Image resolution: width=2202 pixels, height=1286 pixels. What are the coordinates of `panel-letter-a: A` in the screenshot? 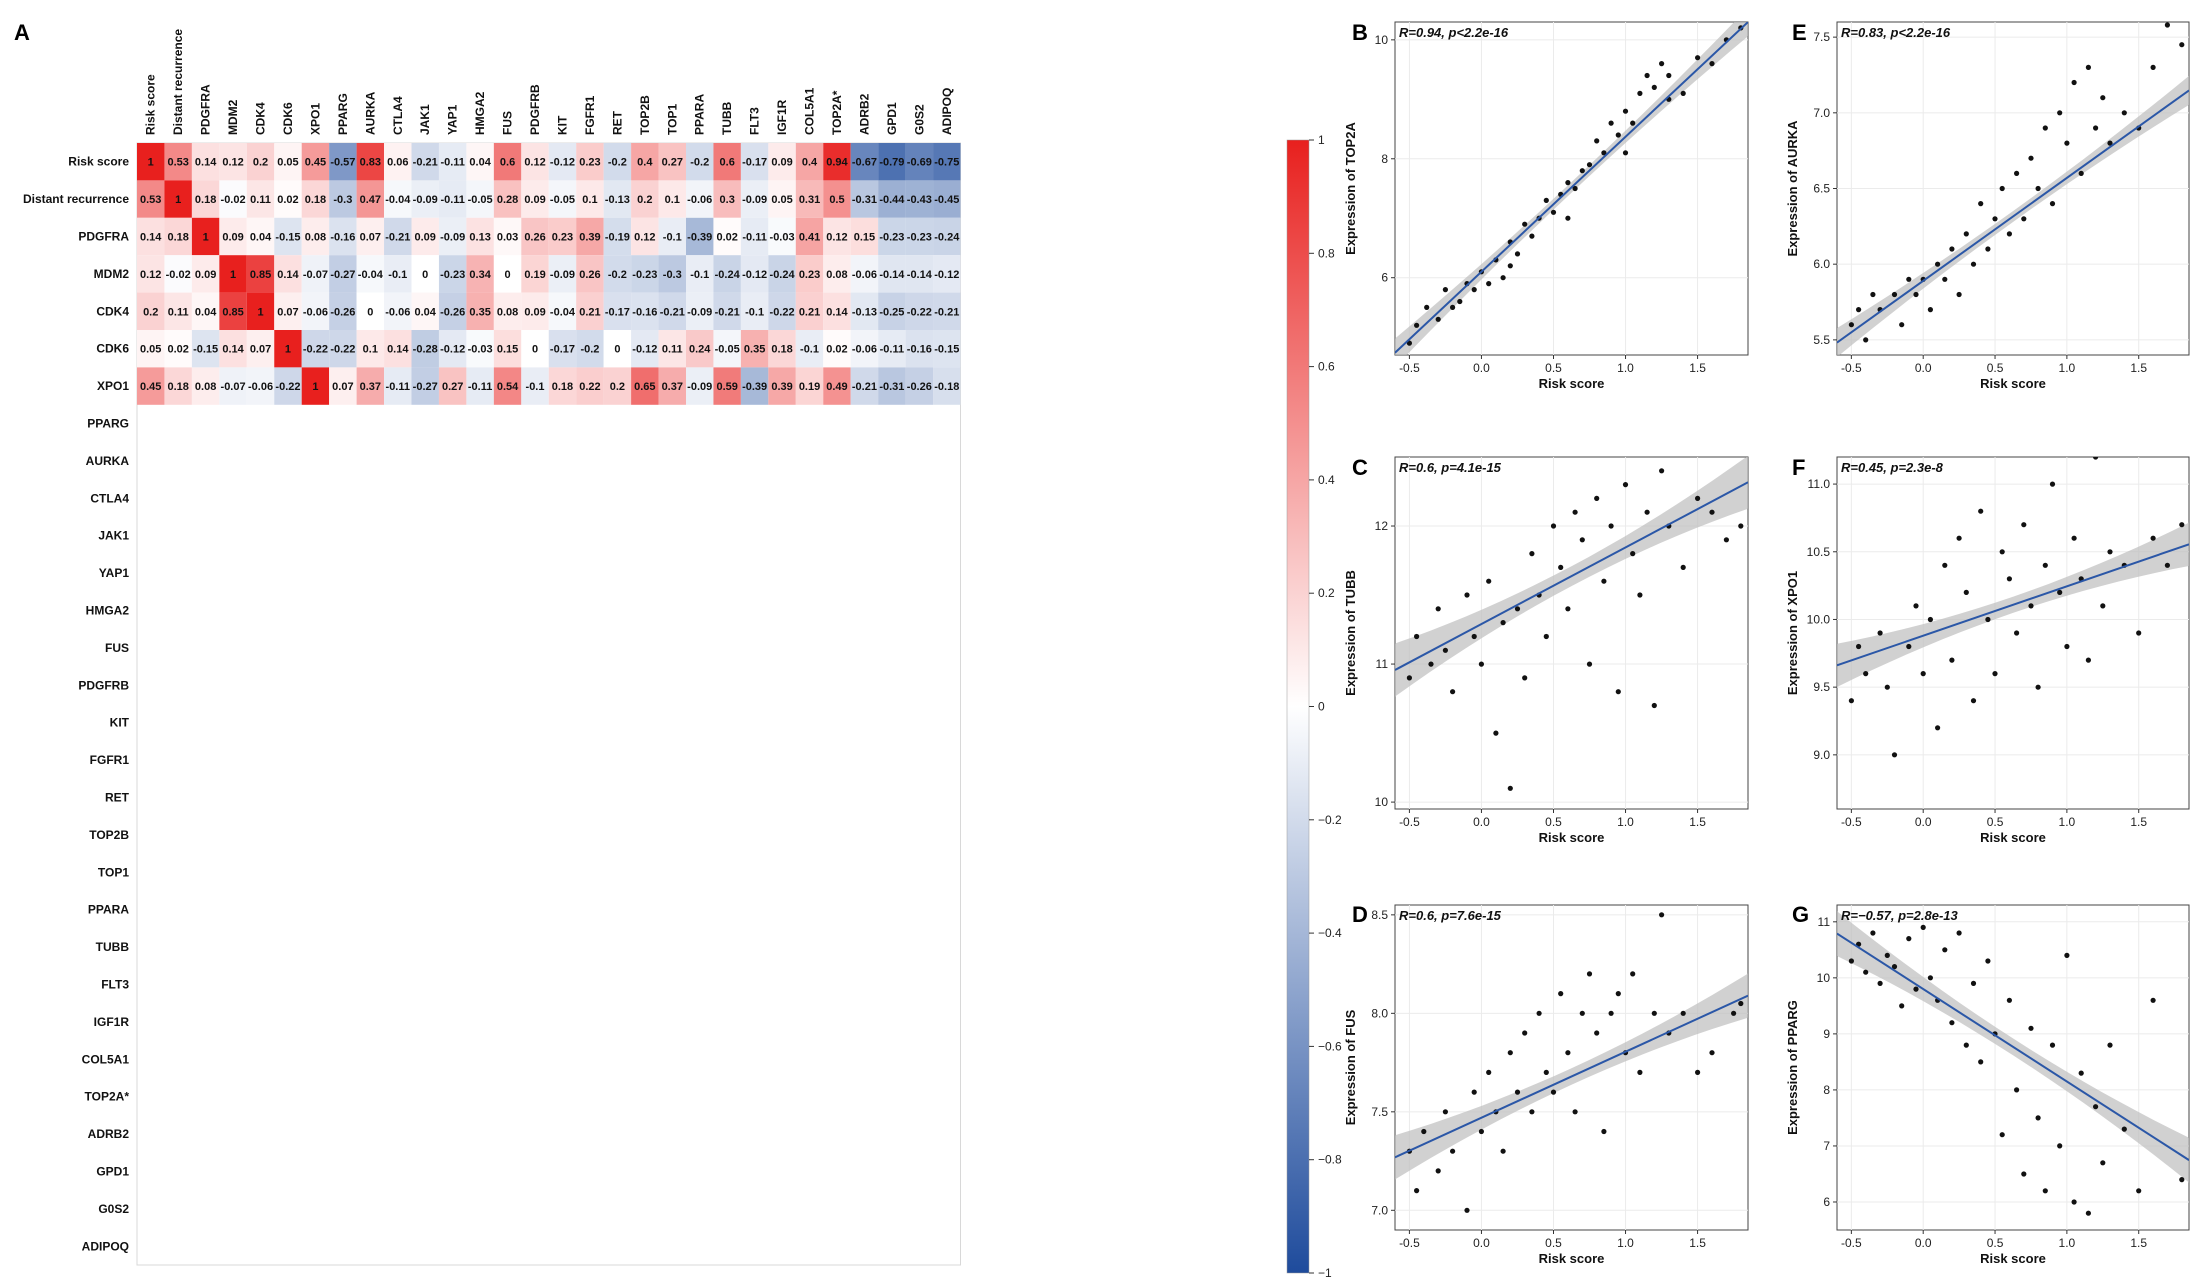 It's located at (22, 32).